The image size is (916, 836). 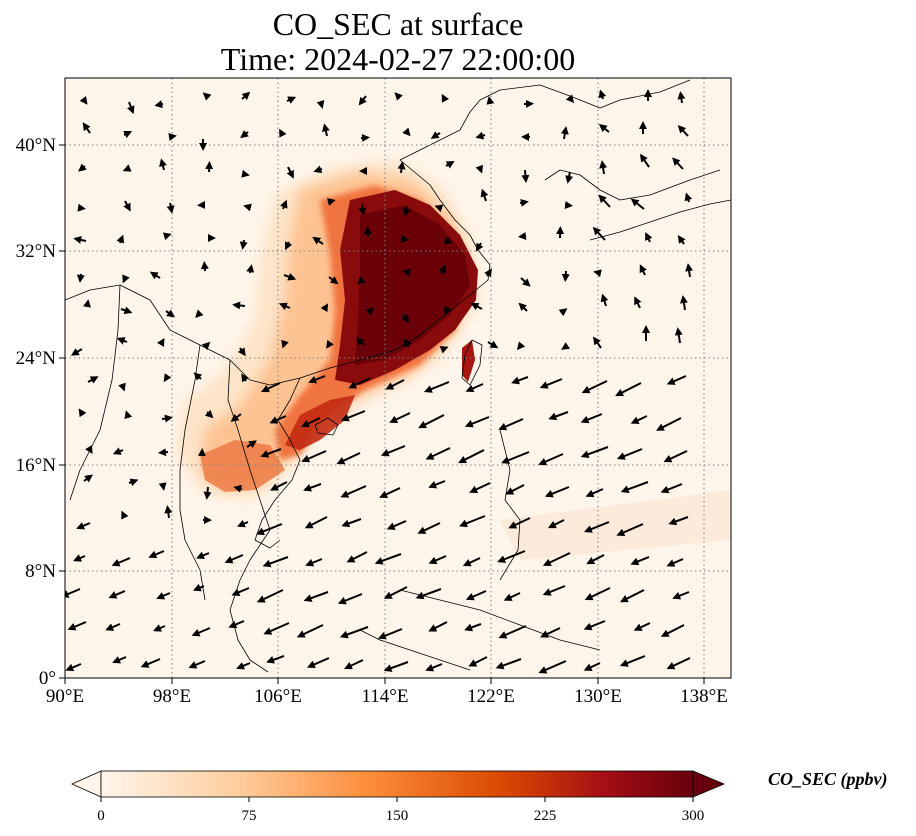 I want to click on colorbar-tick-label: 225, so click(x=545, y=816).